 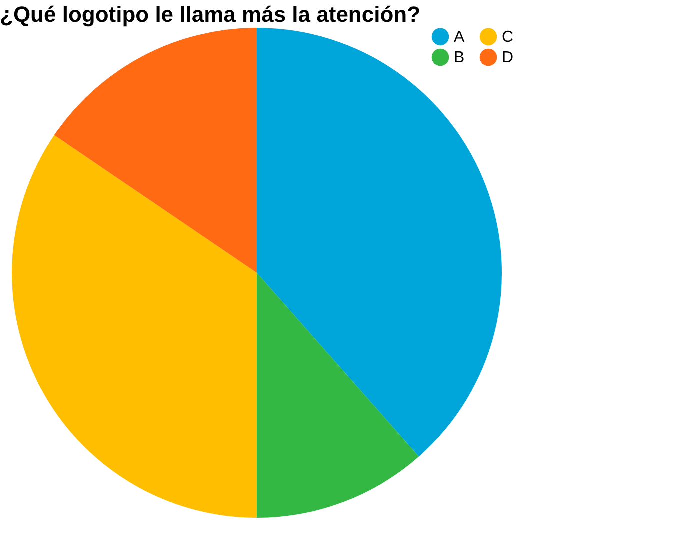 I want to click on legend-label: C, so click(x=508, y=37).